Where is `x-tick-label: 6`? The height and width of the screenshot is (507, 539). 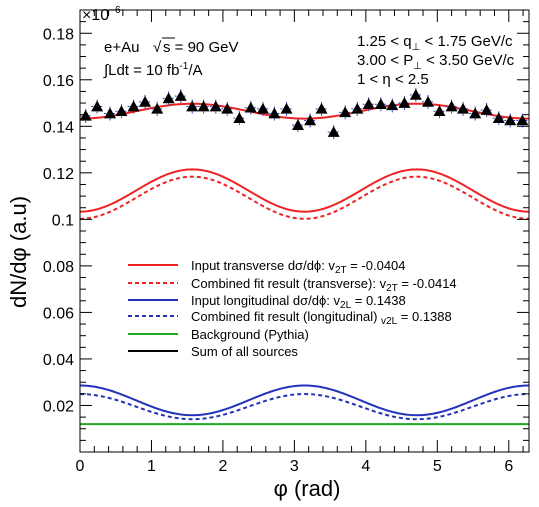 x-tick-label: 6 is located at coordinates (508, 466).